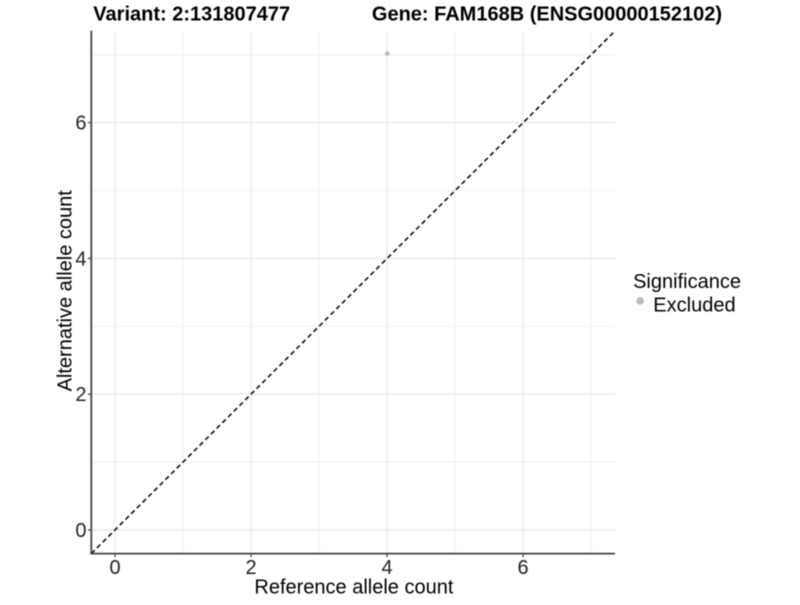 The height and width of the screenshot is (605, 800). What do you see at coordinates (547, 15) in the screenshot?
I see `svg-text:Gene: FAM168B (ENSG00000152102: Gene: FAM168B (ENSG00000152102)` at bounding box center [547, 15].